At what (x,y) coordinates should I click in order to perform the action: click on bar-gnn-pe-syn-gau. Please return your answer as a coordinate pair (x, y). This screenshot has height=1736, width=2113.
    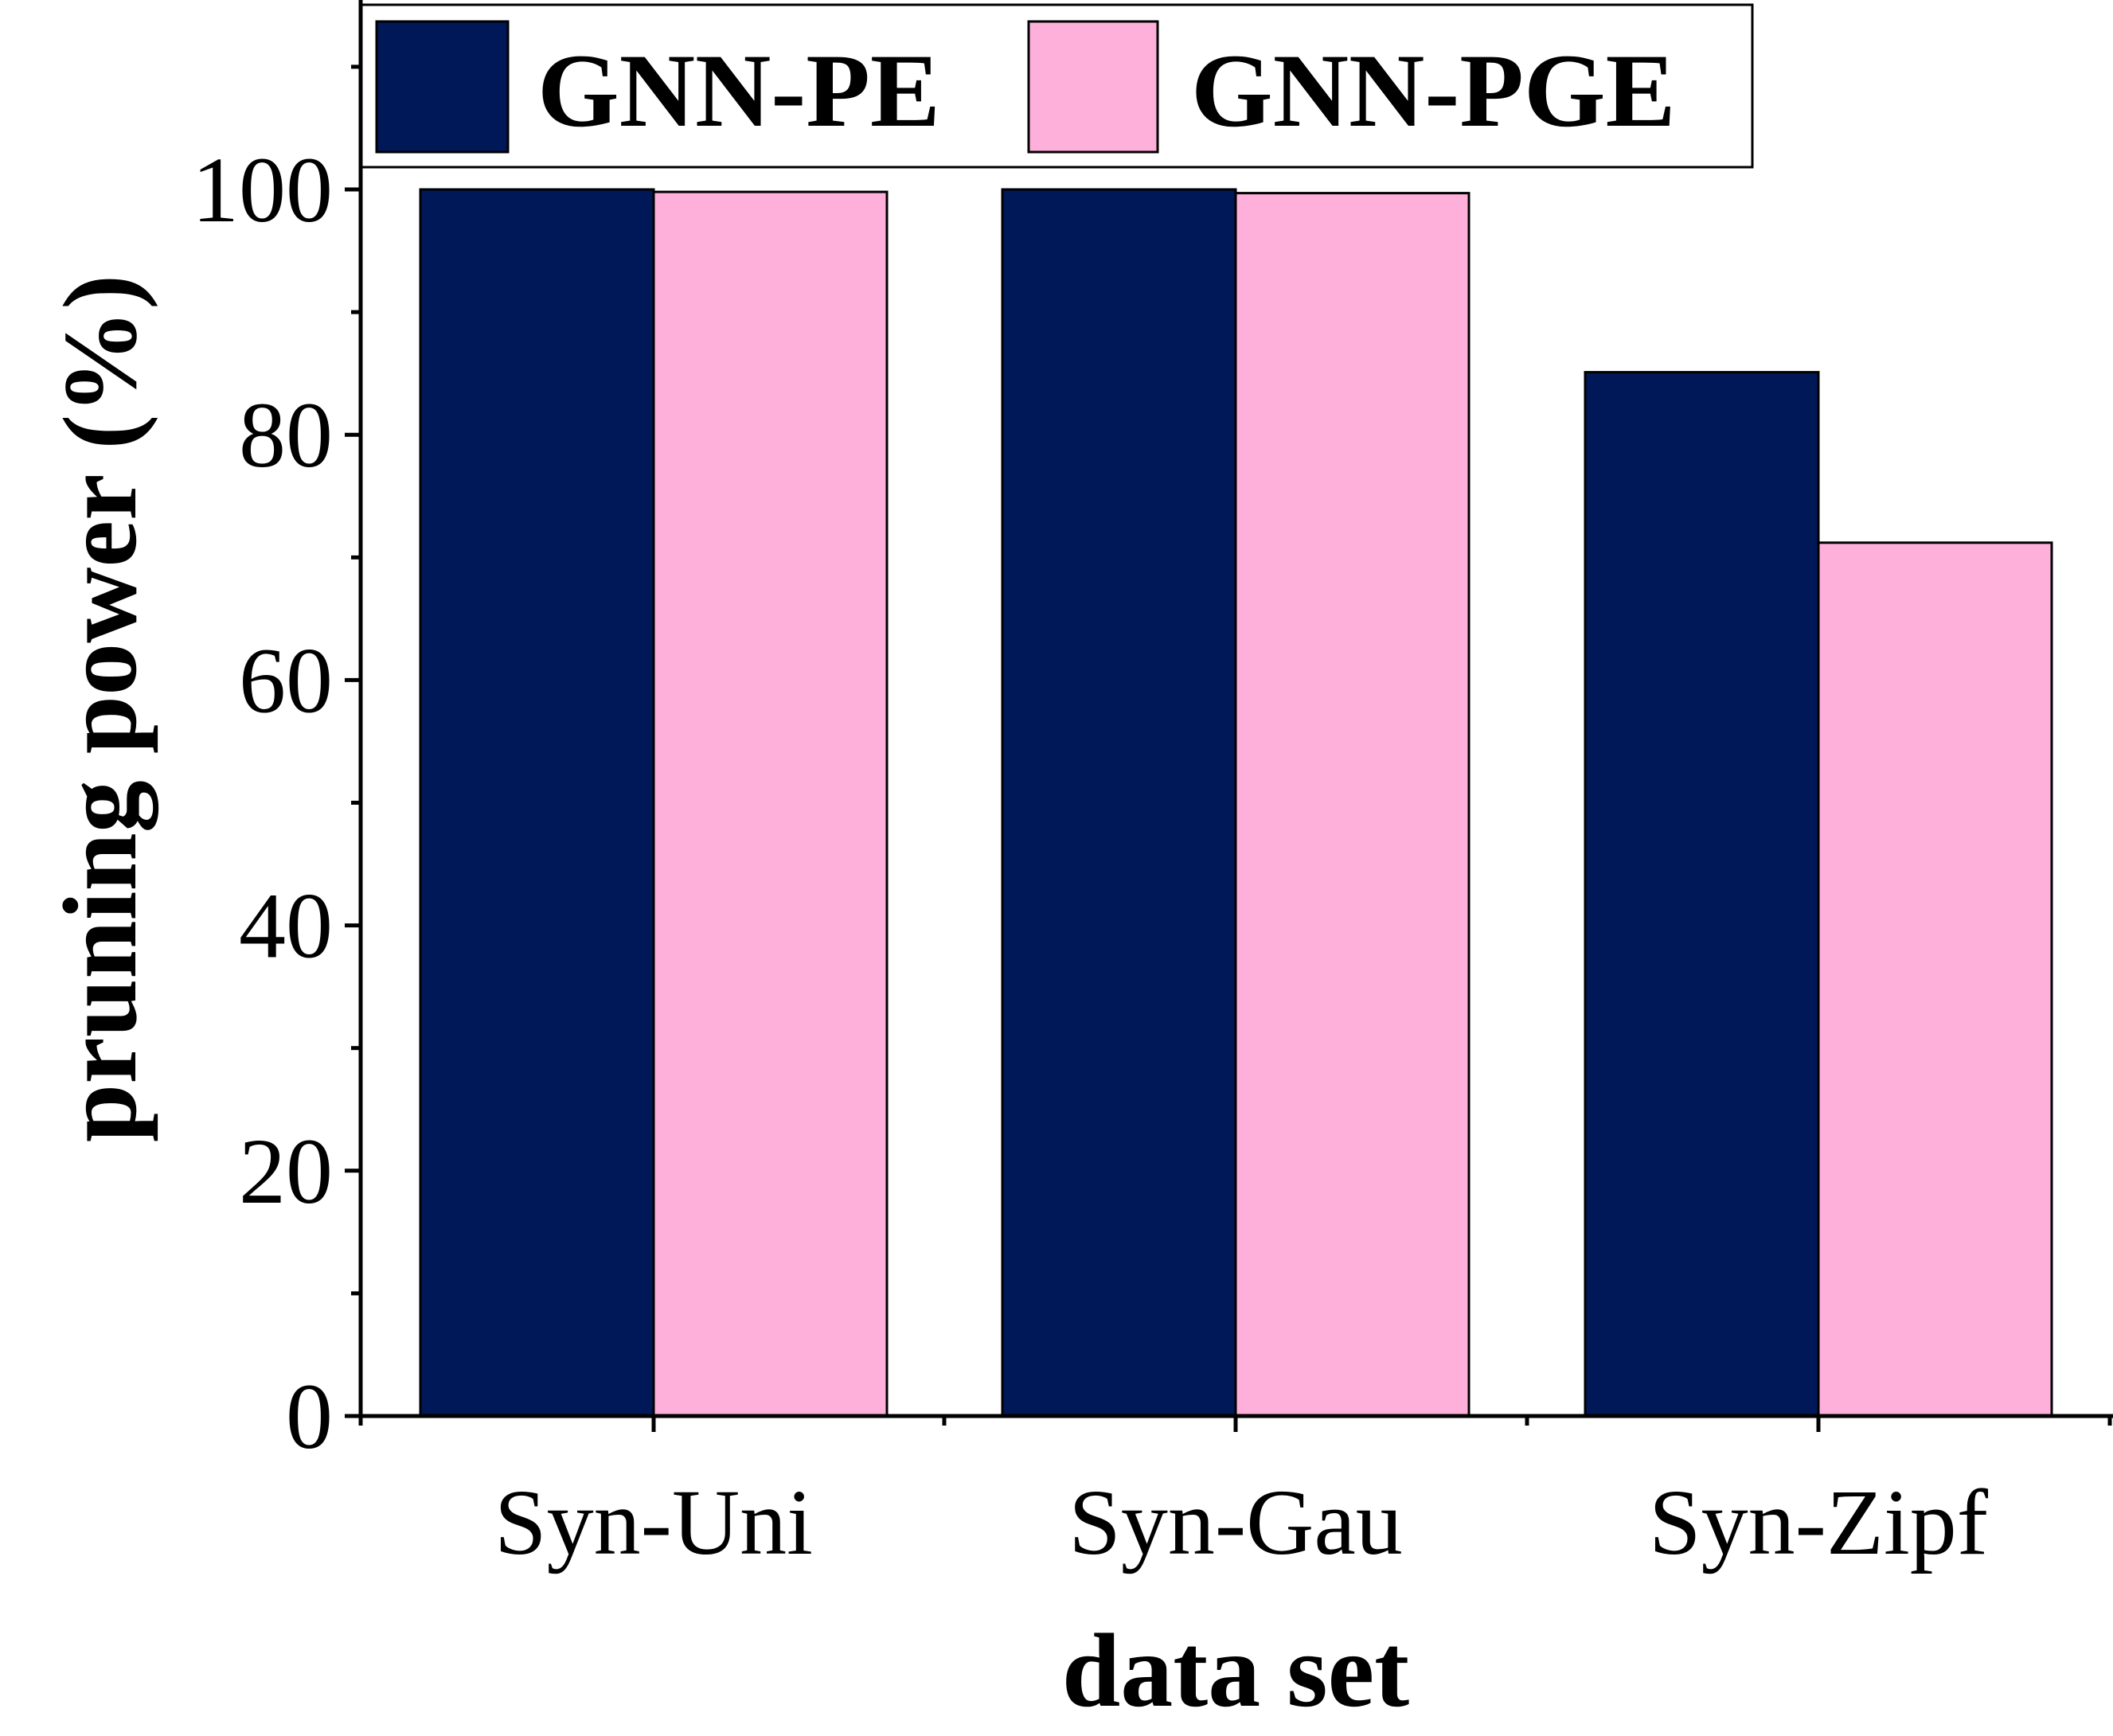
    Looking at the image, I should click on (1119, 803).